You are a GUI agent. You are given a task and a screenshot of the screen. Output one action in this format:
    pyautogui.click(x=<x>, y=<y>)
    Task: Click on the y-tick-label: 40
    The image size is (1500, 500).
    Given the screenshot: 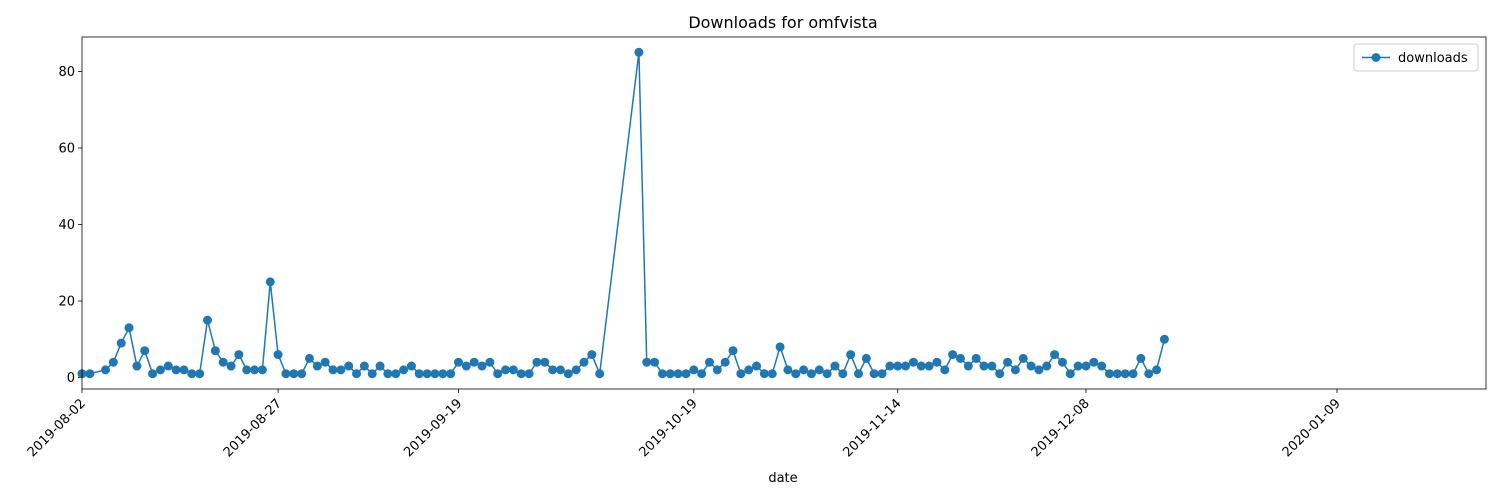 What is the action you would take?
    pyautogui.click(x=66, y=225)
    